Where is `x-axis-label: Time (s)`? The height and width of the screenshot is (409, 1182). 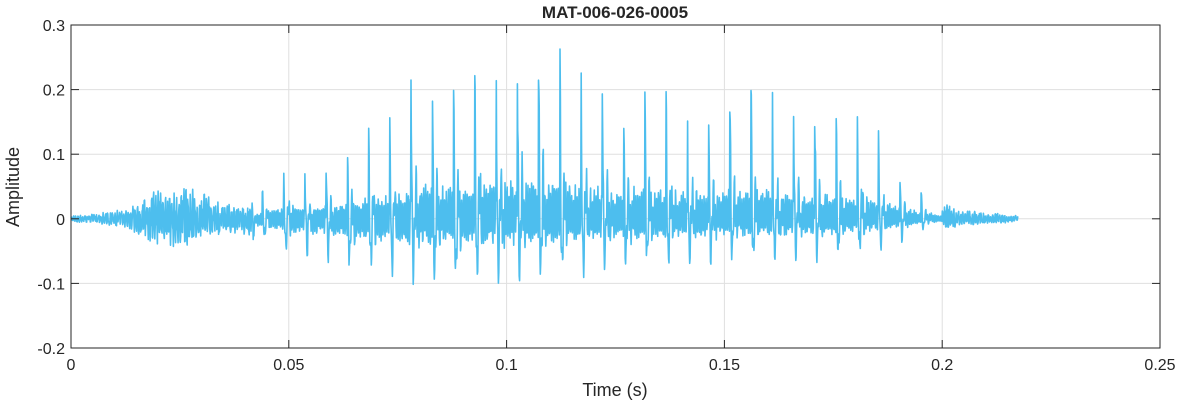 x-axis-label: Time (s) is located at coordinates (614, 390).